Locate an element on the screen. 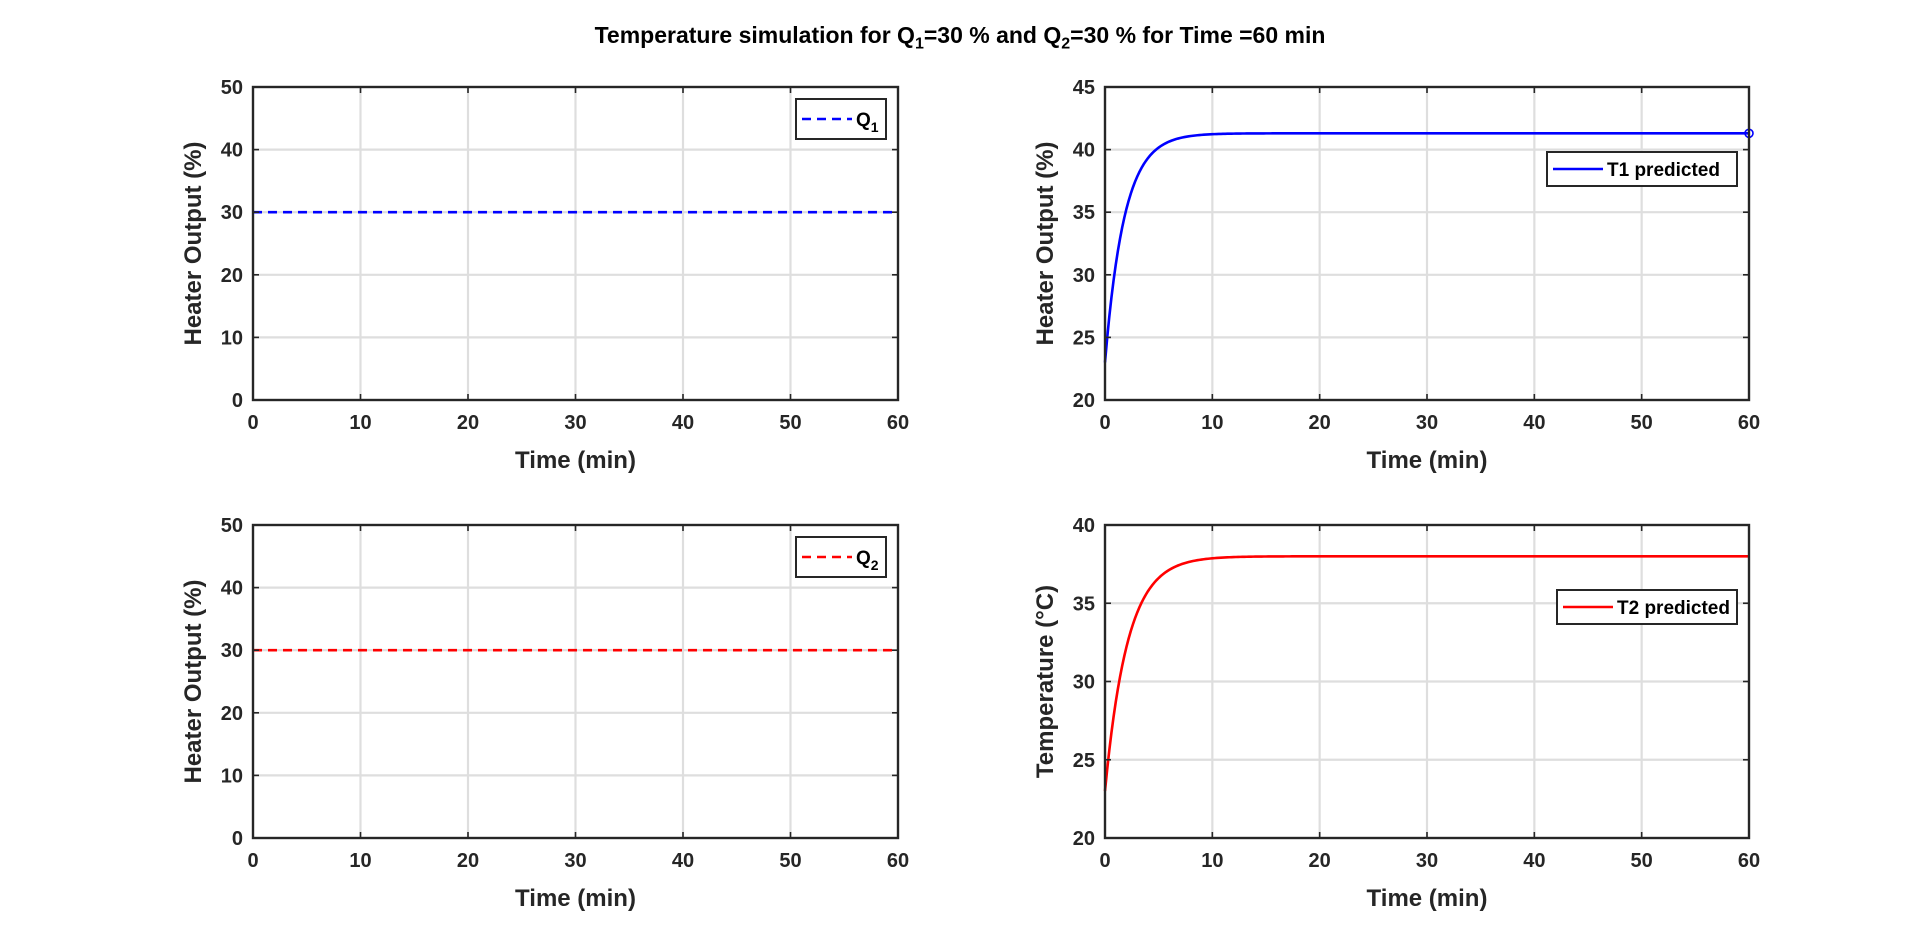  series-line-t2 is located at coordinates (1426, 673).